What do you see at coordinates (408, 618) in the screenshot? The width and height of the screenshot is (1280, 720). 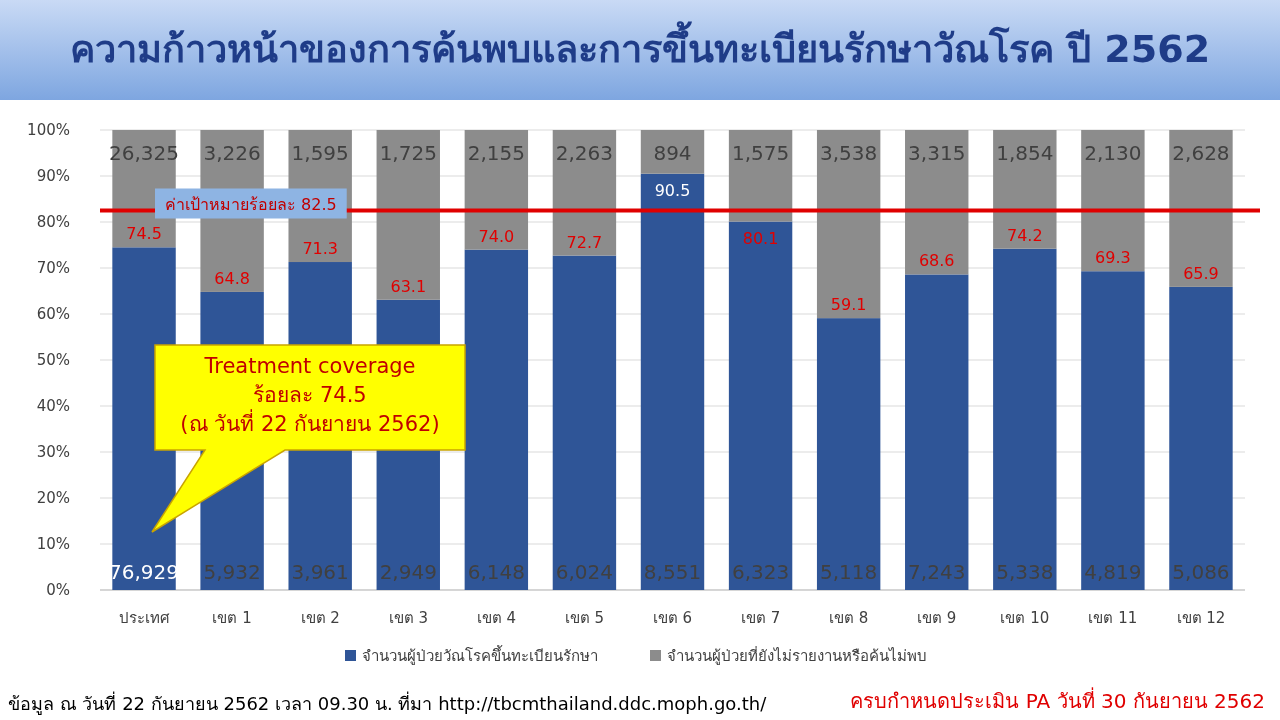 I see `x-tick-label: เขต 3` at bounding box center [408, 618].